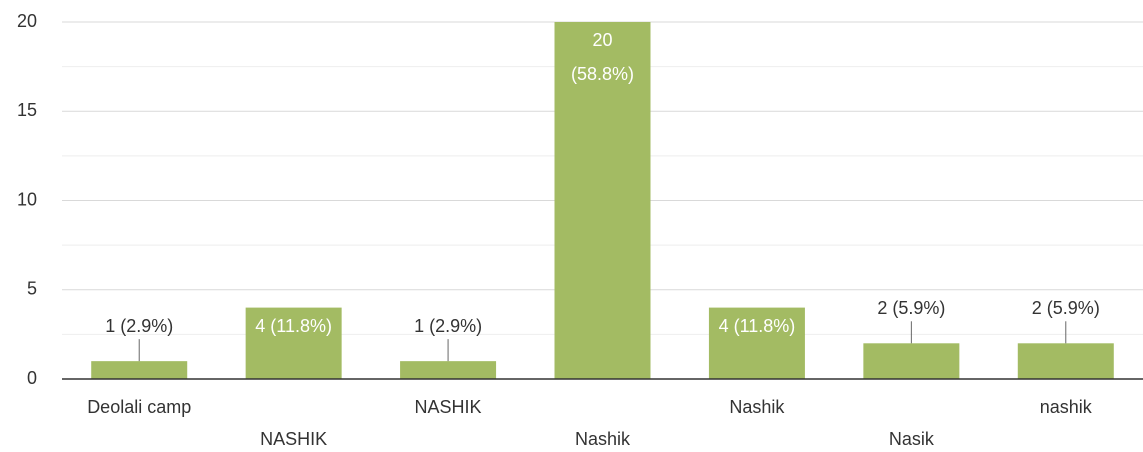 This screenshot has width=1143, height=452. Describe the element at coordinates (32, 378) in the screenshot. I see `y-tick-label: 0` at that location.